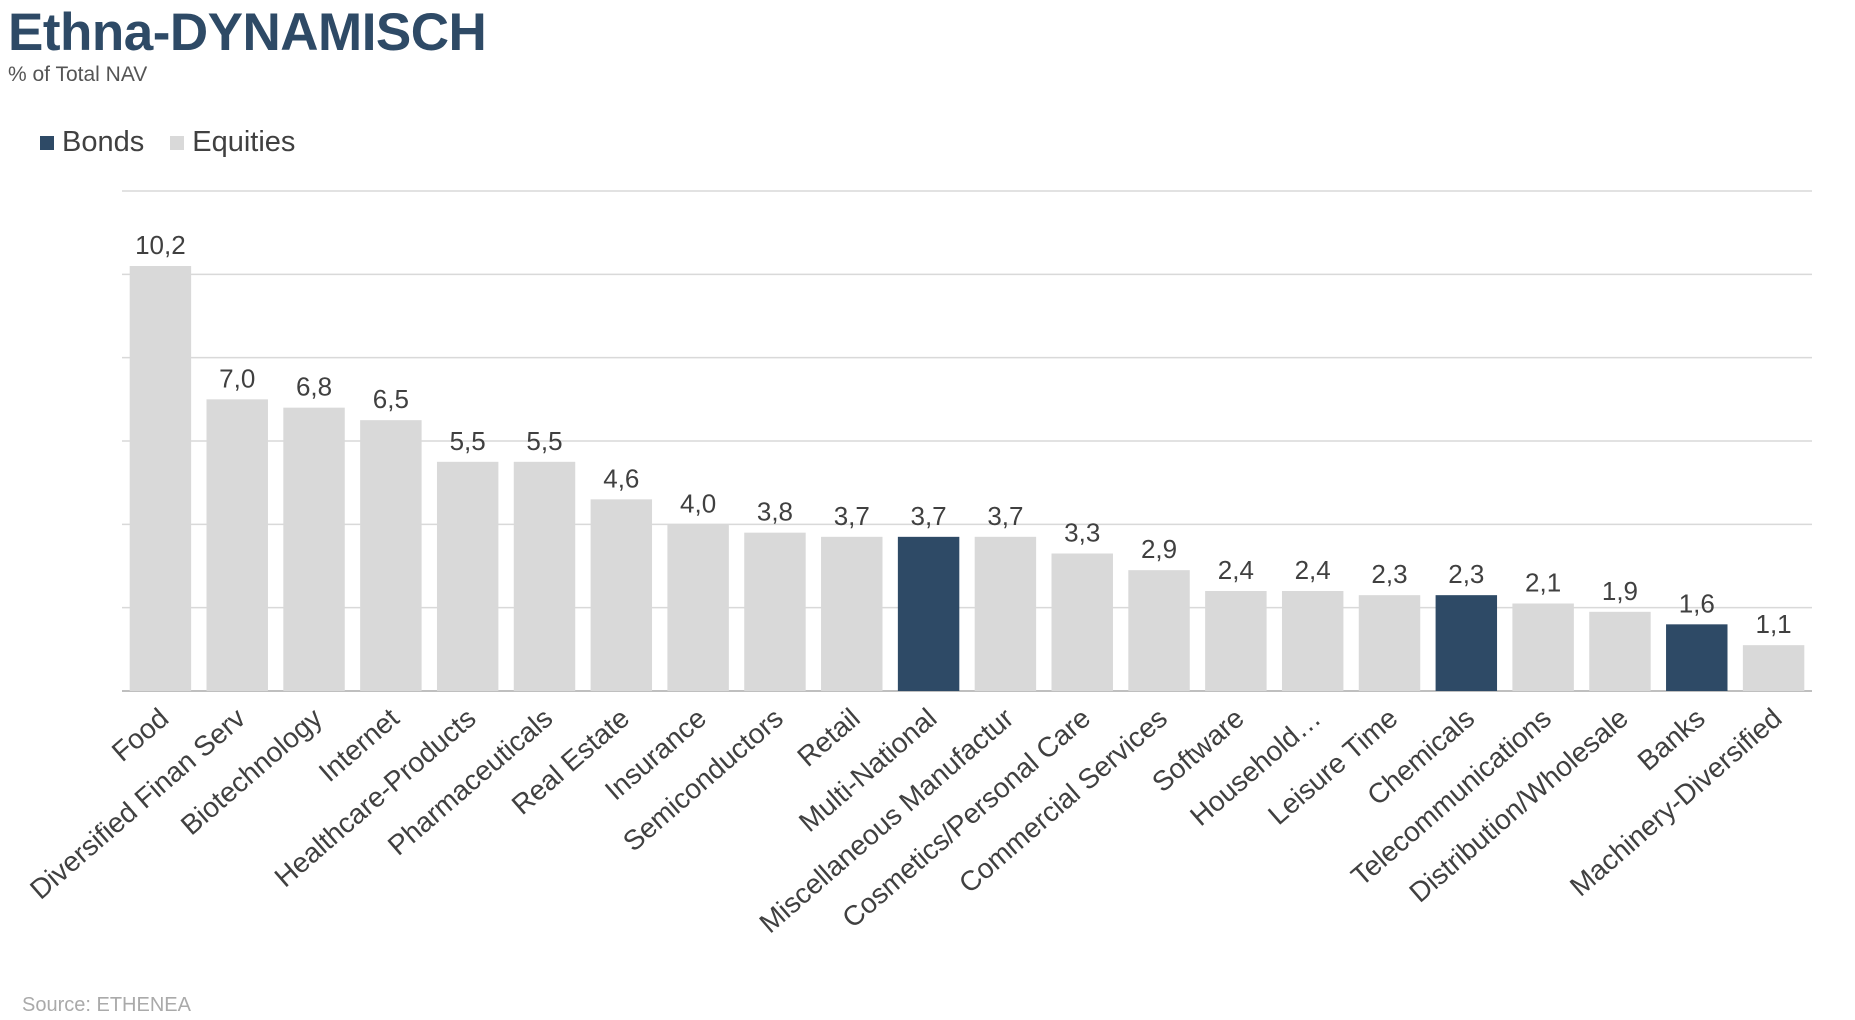  I want to click on data-label: 4,0, so click(698, 503).